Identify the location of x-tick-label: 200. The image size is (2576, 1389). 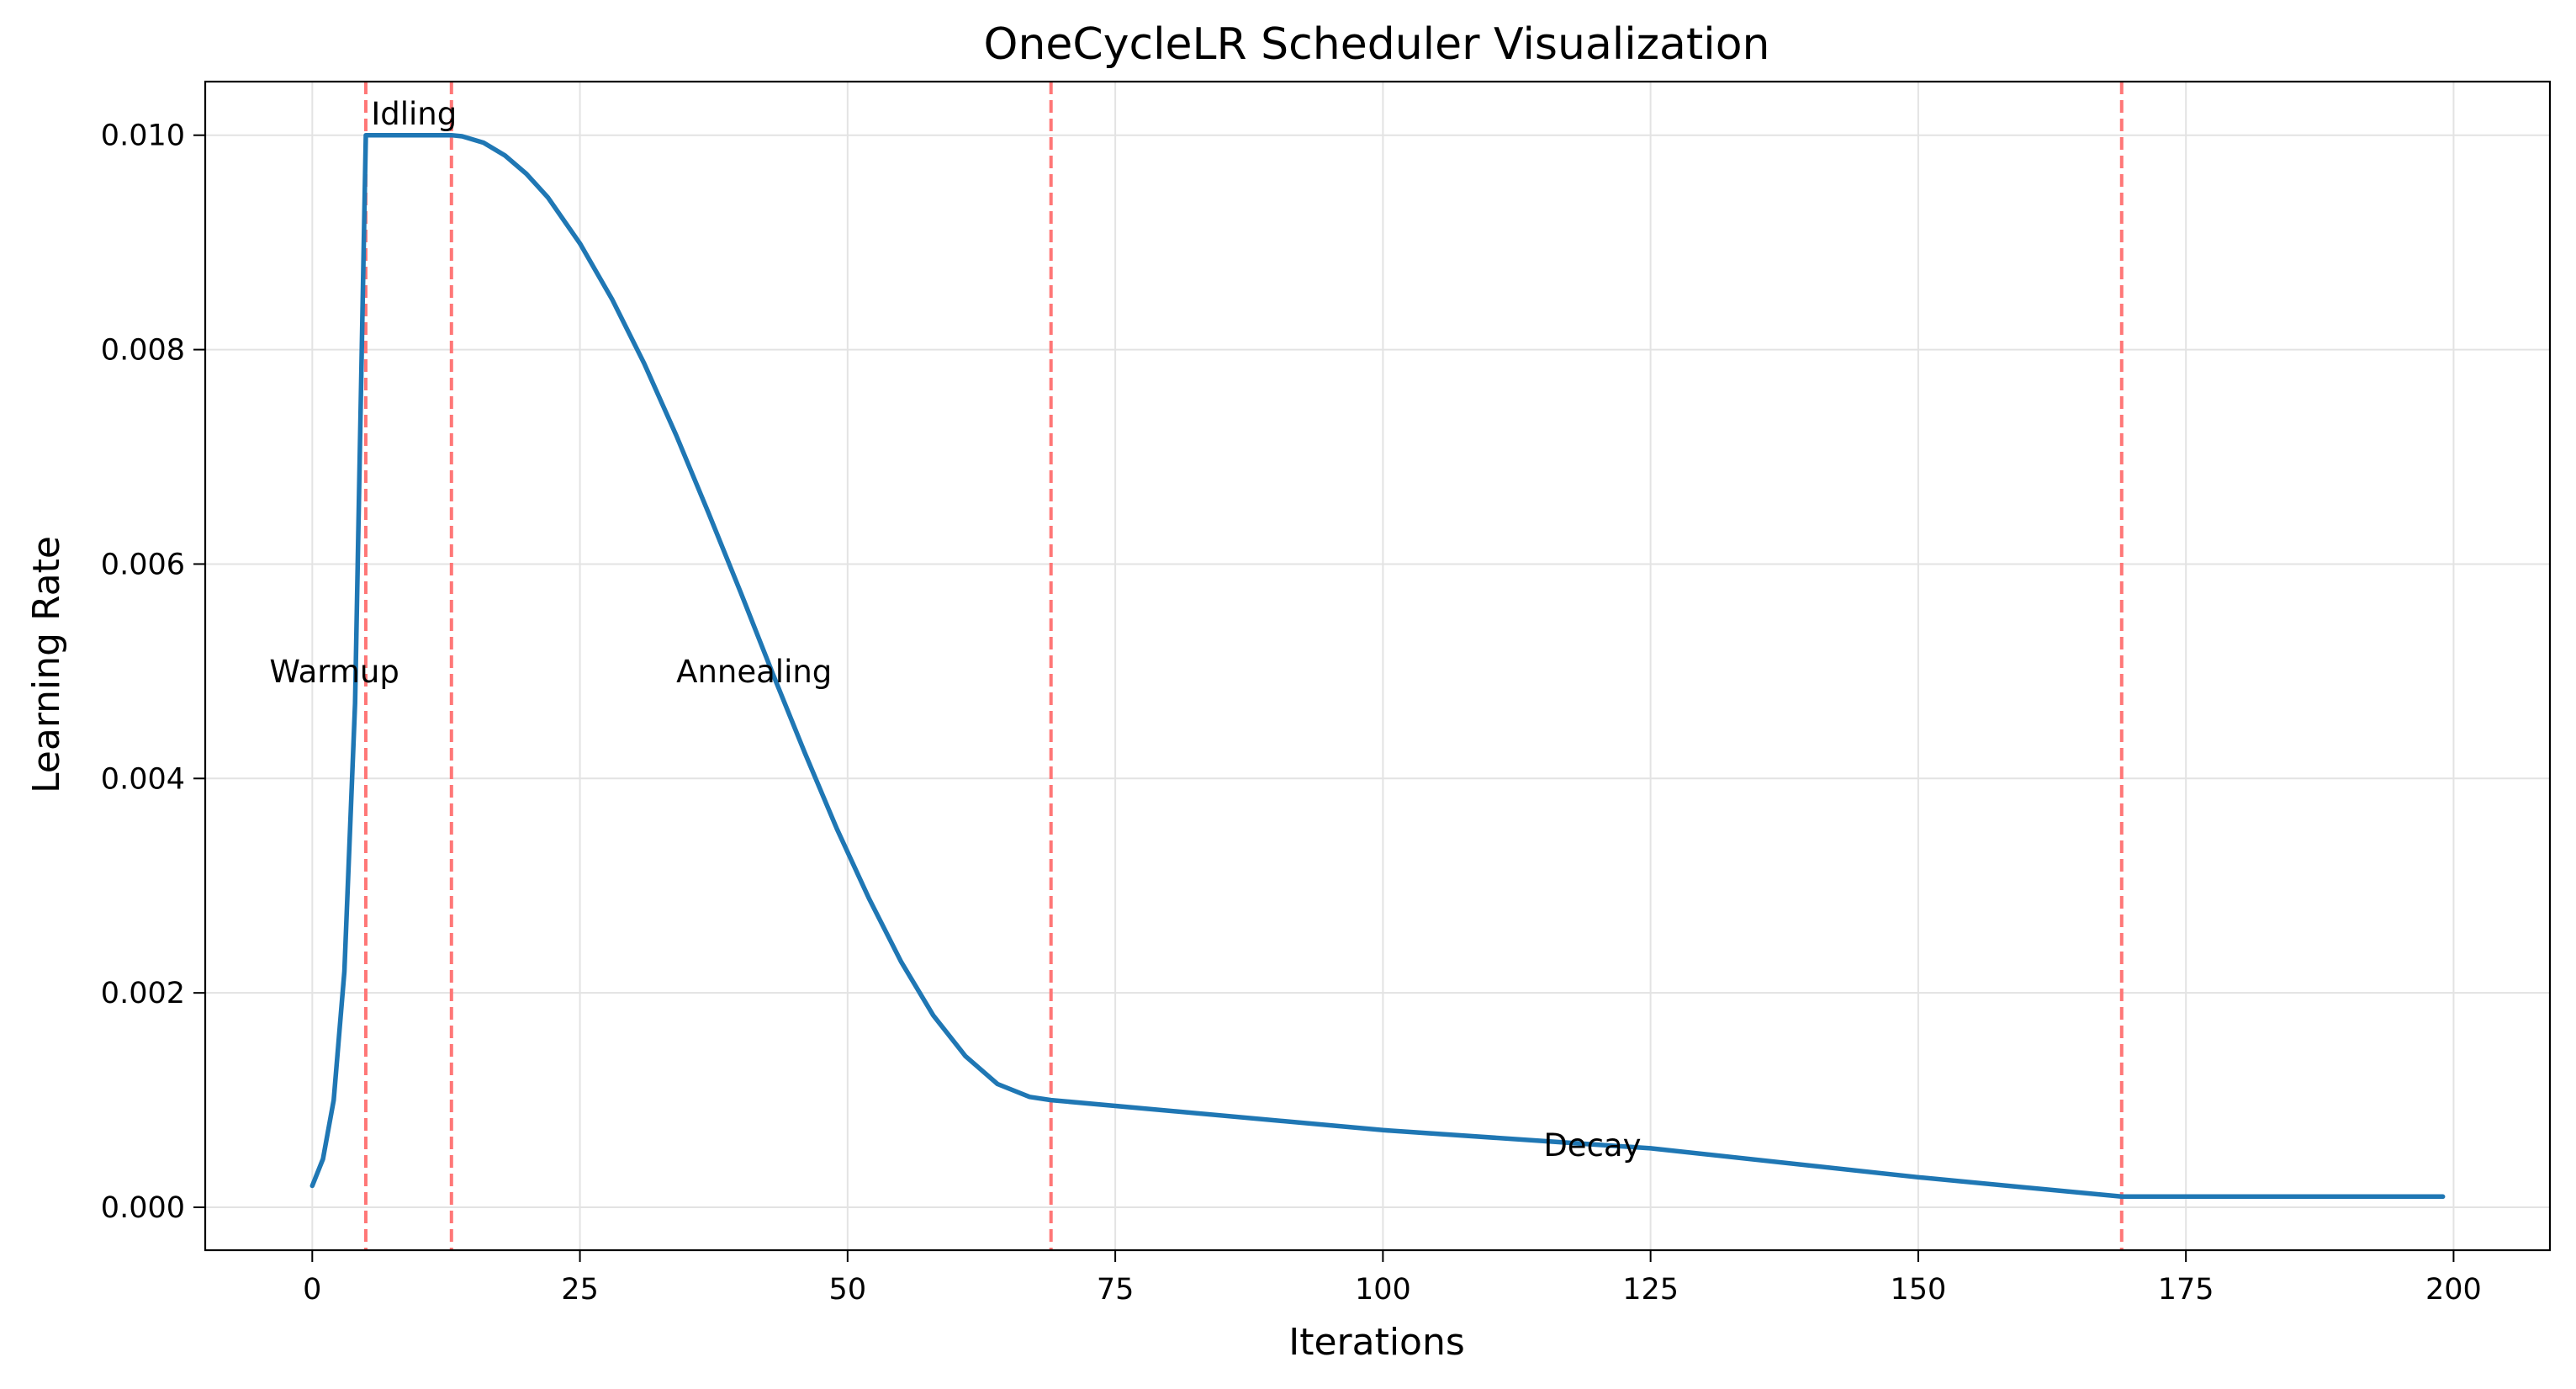
(2453, 1290).